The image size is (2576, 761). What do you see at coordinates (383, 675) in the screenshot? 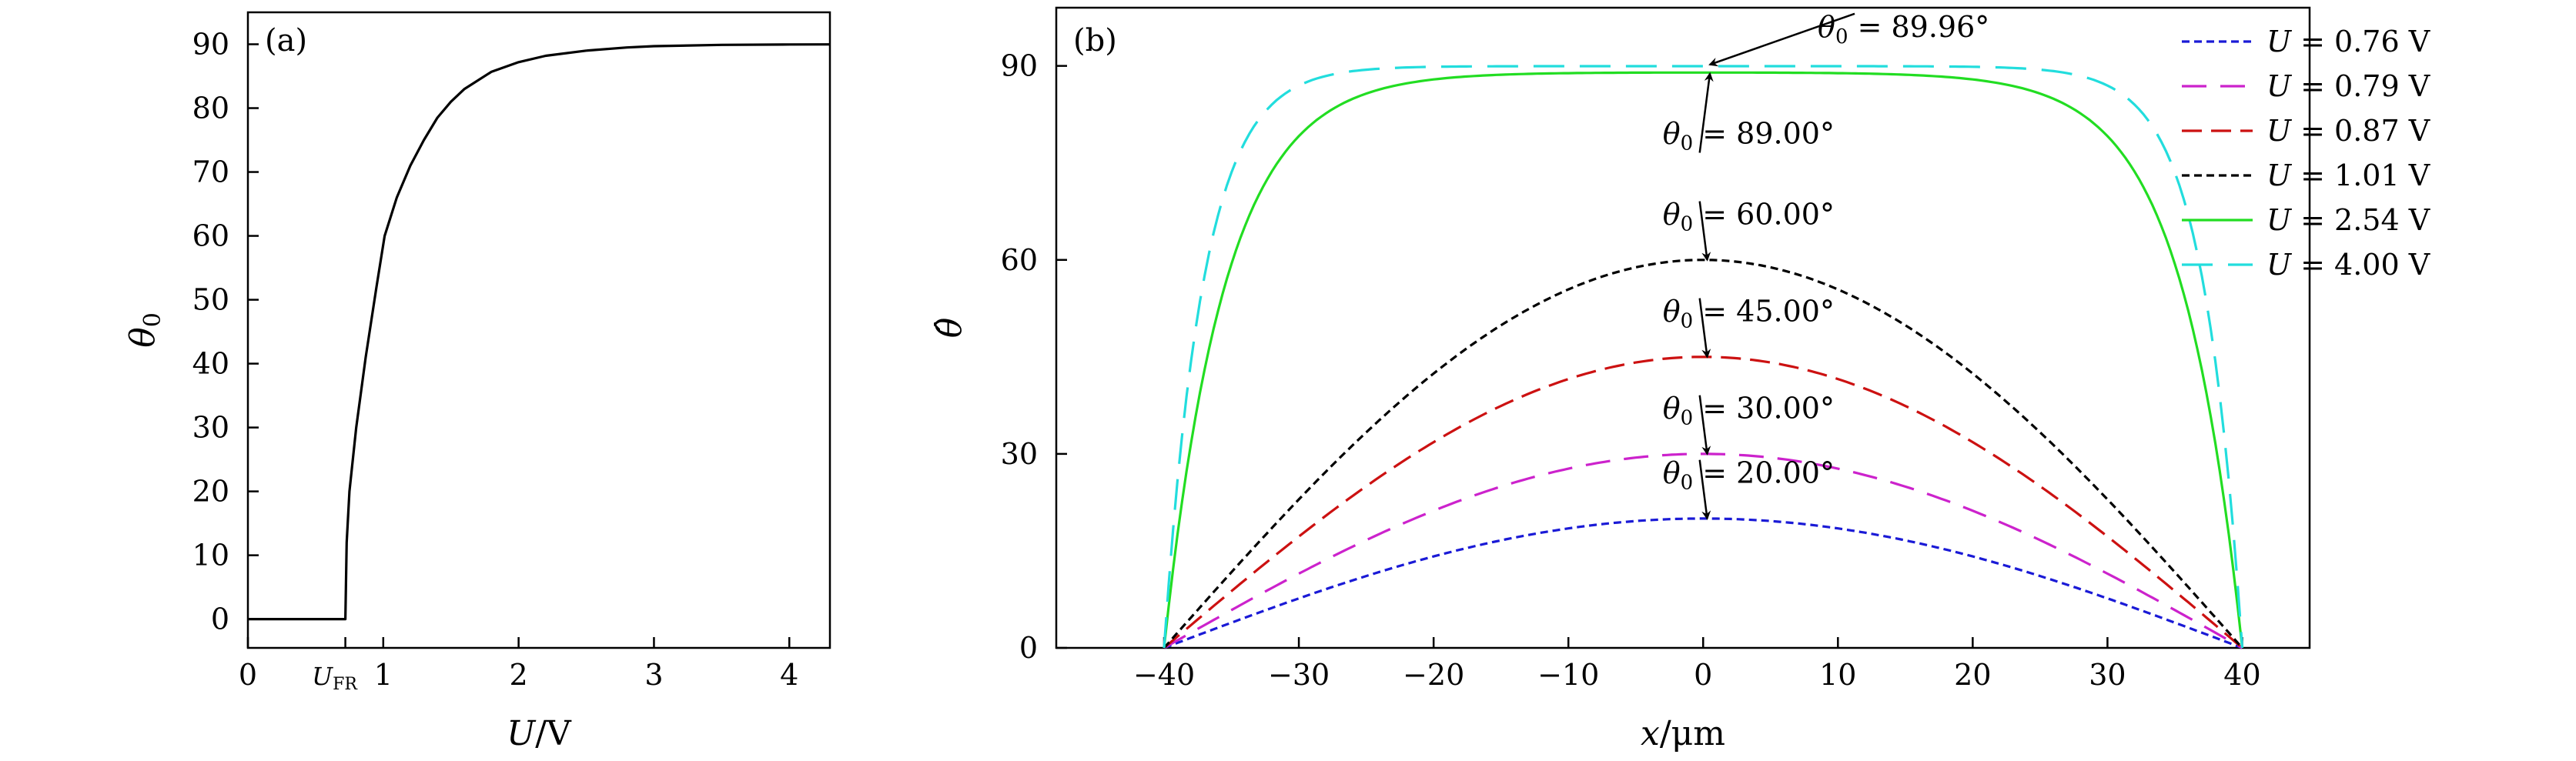
I see `x-tick-label: 1` at bounding box center [383, 675].